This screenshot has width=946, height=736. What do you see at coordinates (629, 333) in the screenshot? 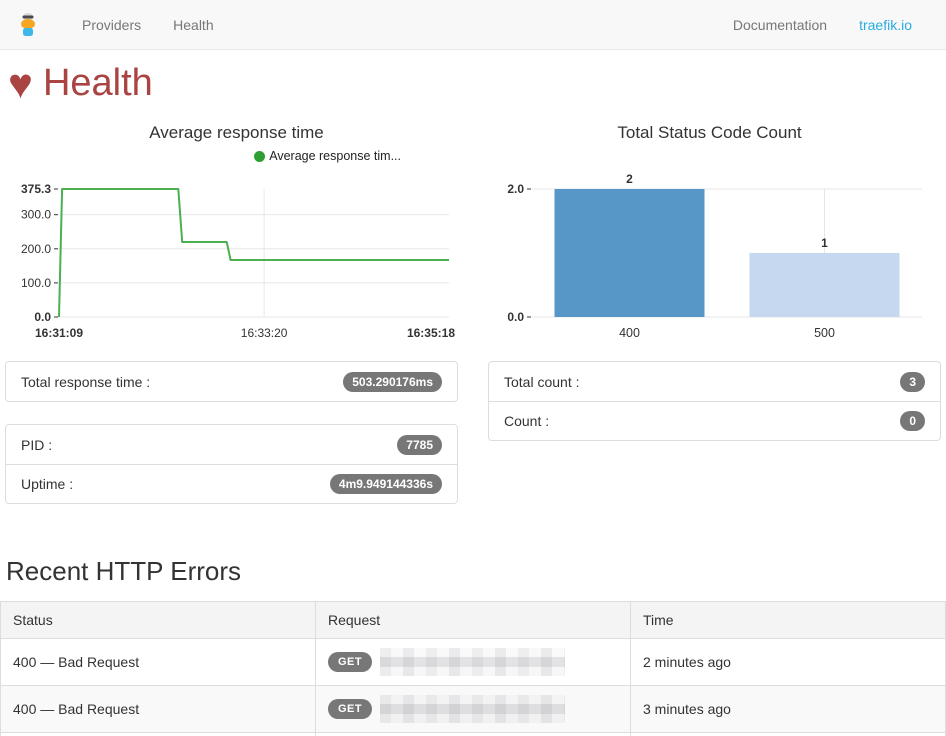
I see `svg-text: 400` at bounding box center [629, 333].